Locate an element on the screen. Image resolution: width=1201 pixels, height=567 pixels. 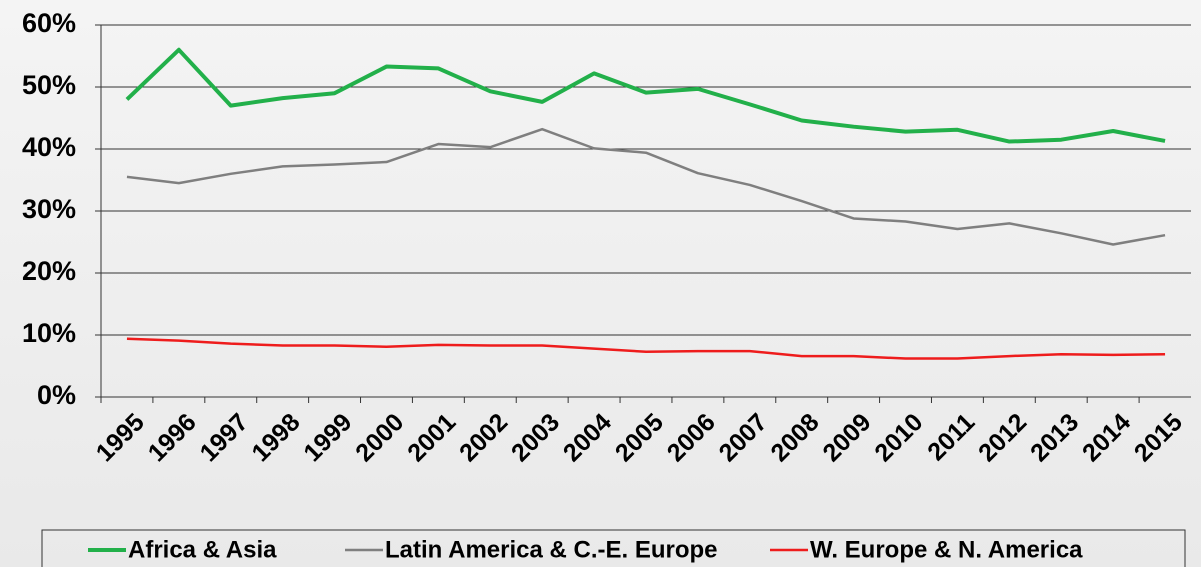
x-tick-label: 2001 is located at coordinates (431, 437).